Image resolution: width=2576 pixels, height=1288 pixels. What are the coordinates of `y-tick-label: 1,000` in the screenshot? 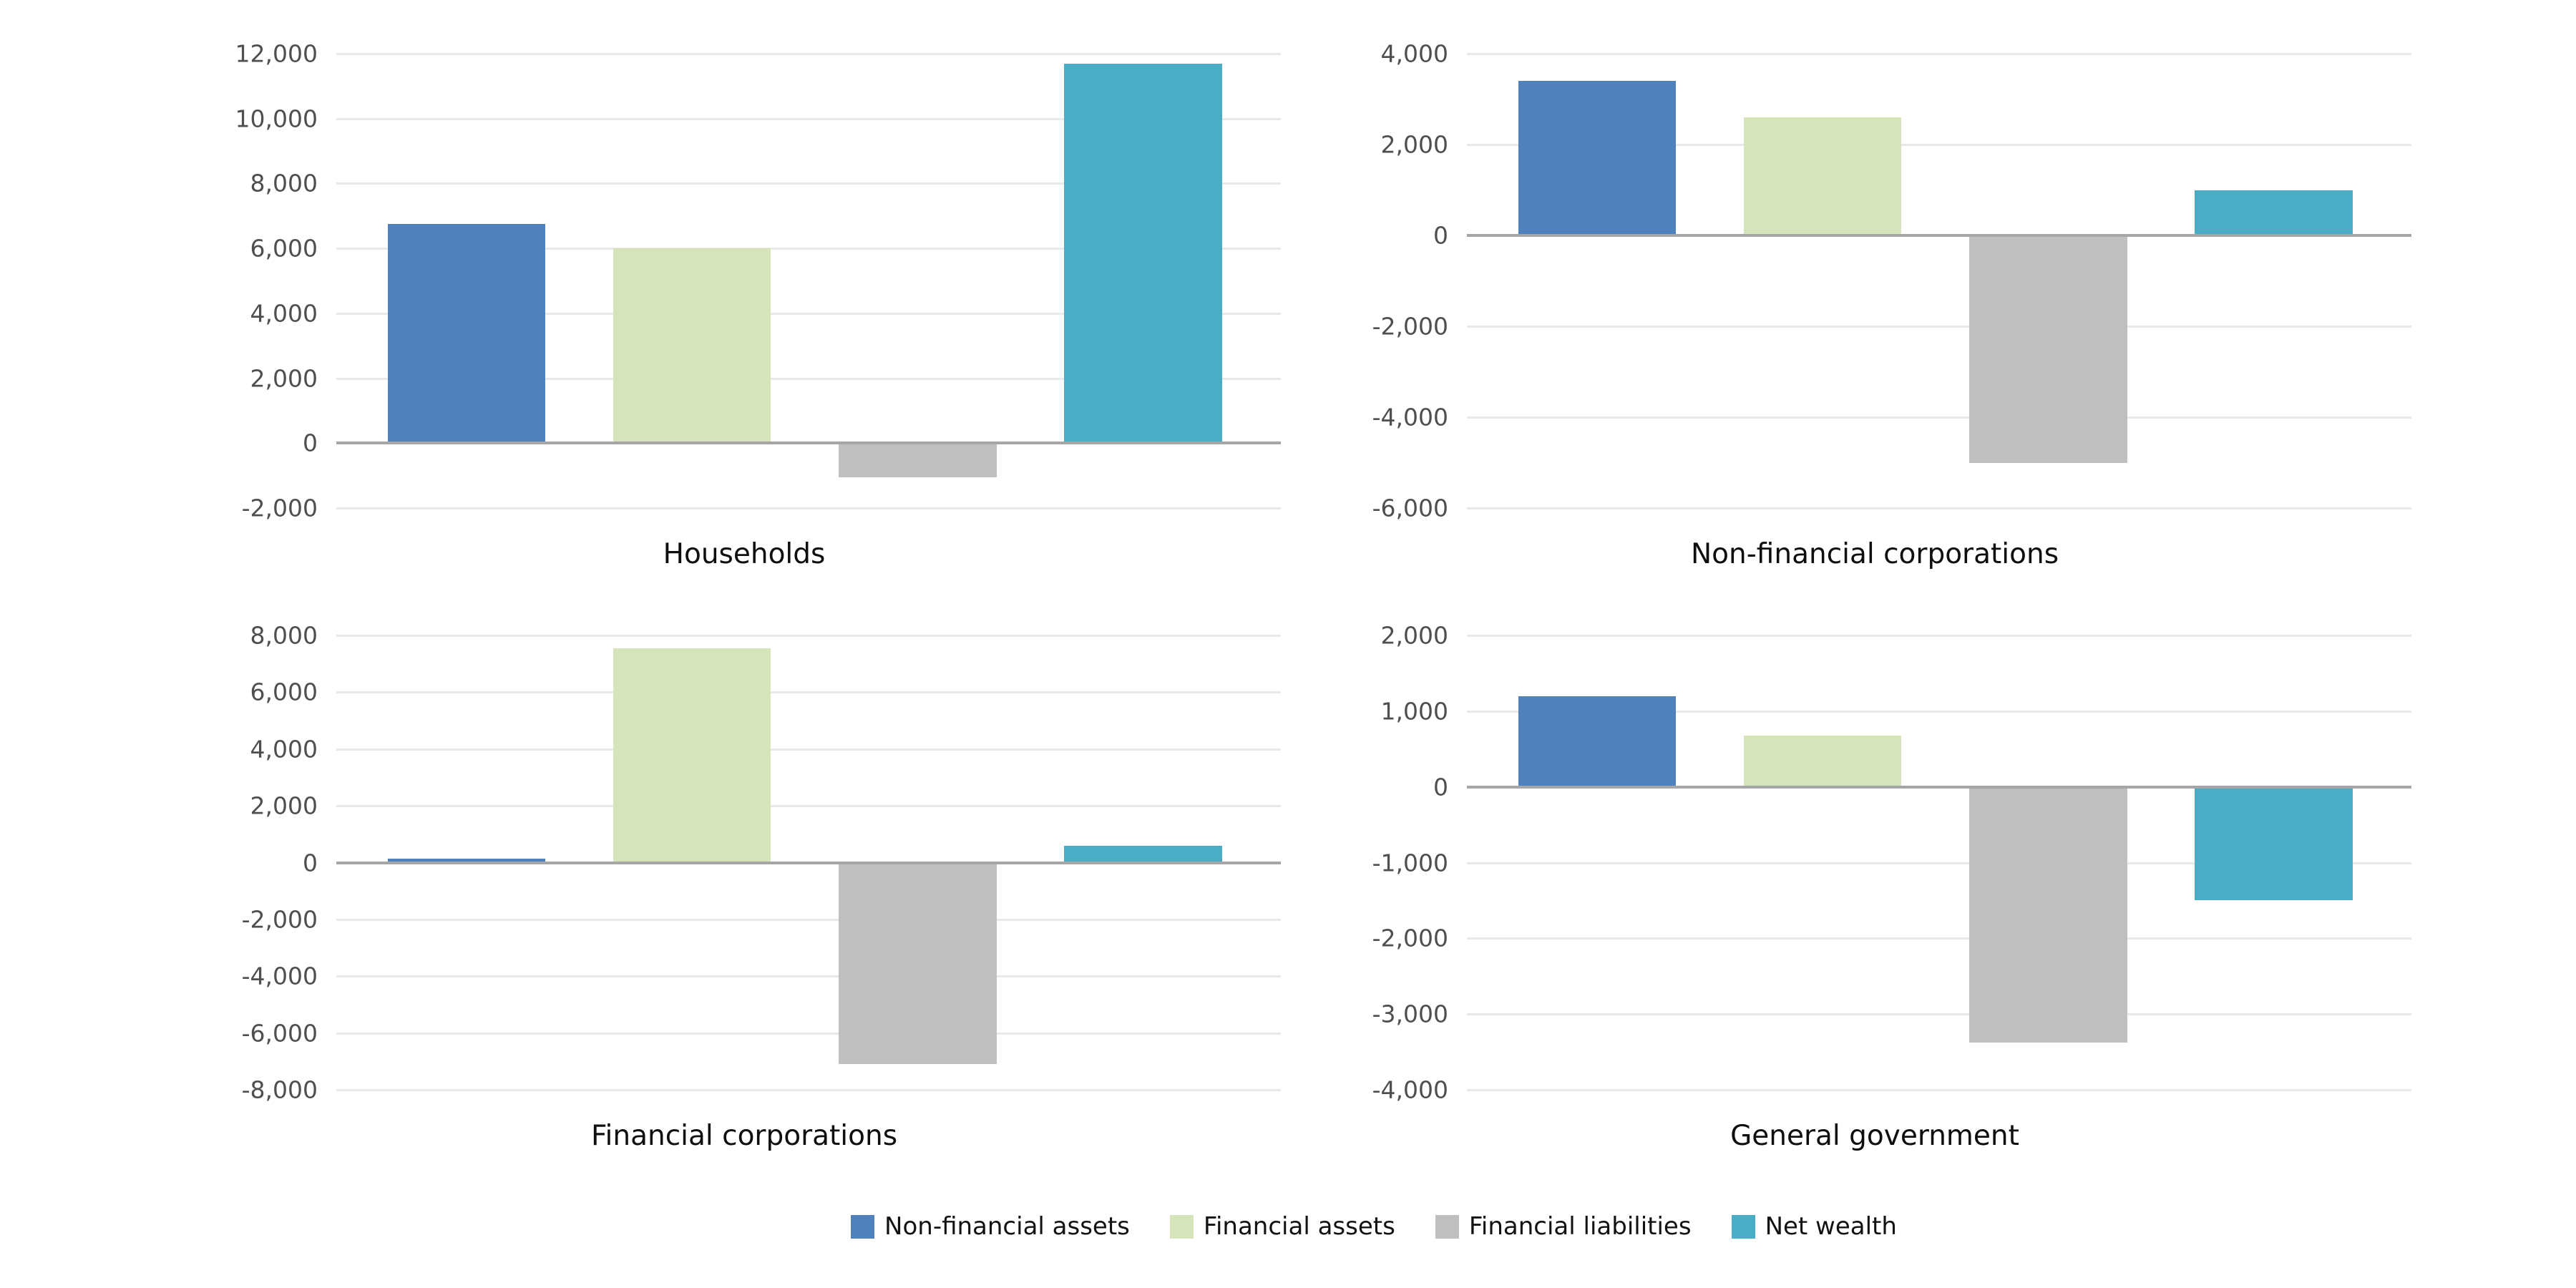 It's located at (1414, 711).